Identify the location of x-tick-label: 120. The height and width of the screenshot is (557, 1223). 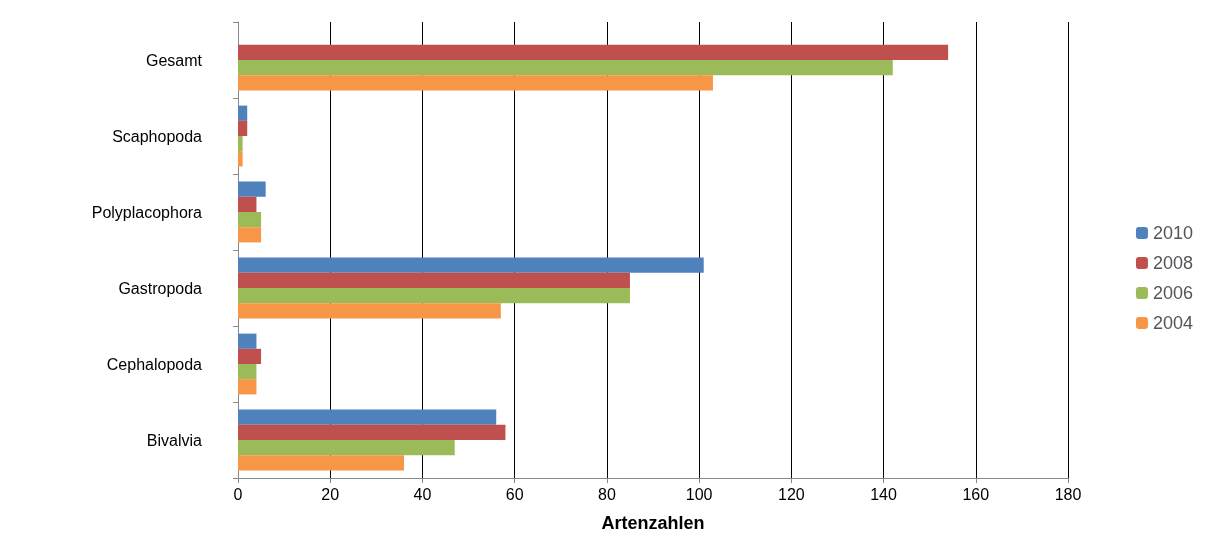
(791, 494).